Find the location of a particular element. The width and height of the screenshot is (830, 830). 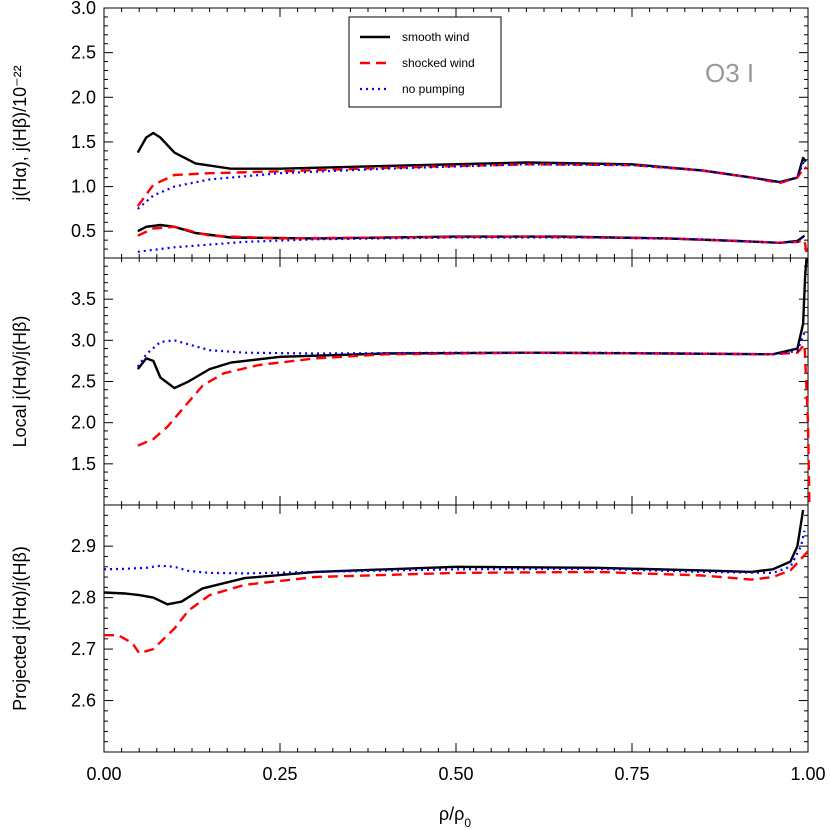

legend-label: no pumping is located at coordinates (433, 89).